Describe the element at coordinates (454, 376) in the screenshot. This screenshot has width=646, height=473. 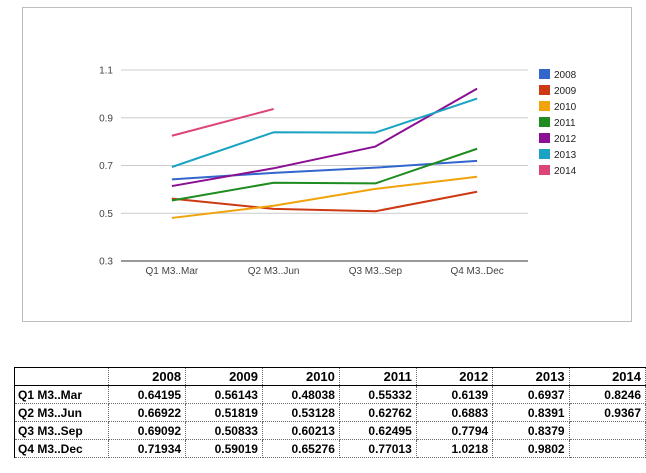
I see `column-header: 2012` at that location.